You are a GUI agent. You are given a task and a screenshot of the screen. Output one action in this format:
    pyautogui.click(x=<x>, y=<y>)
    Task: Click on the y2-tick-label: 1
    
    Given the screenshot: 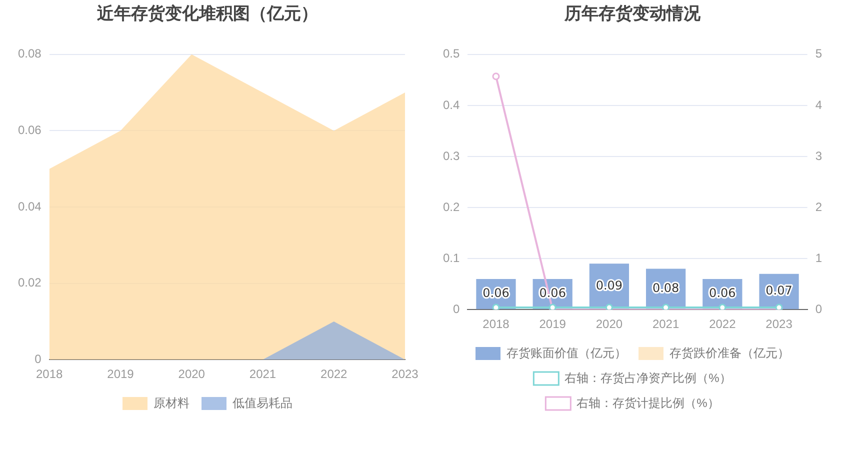 What is the action you would take?
    pyautogui.click(x=818, y=257)
    